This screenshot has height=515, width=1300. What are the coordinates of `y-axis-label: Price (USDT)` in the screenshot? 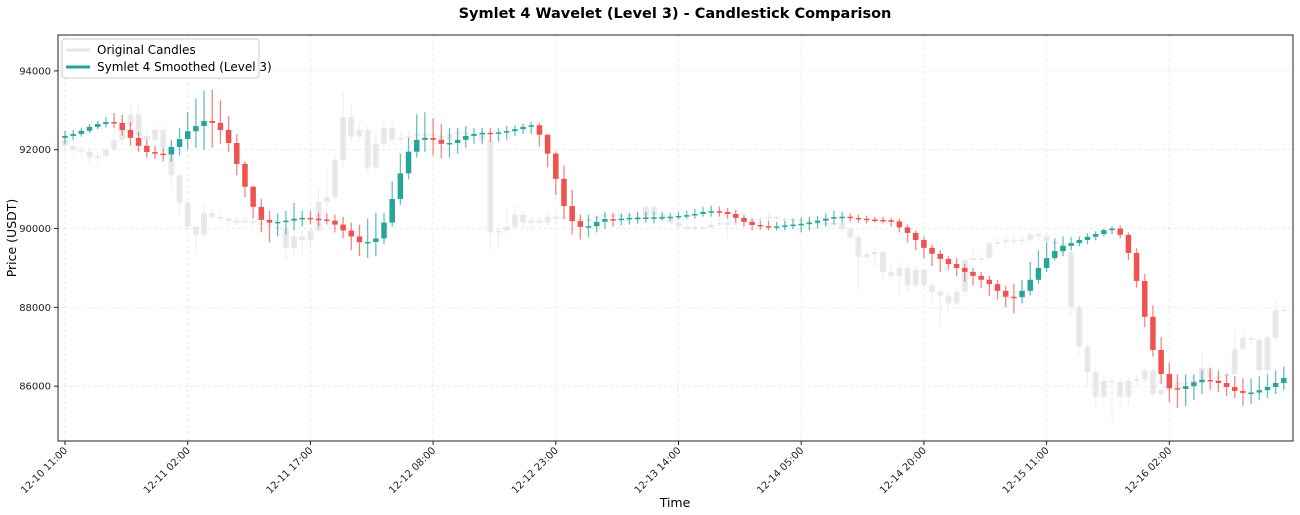 It's located at (11, 238).